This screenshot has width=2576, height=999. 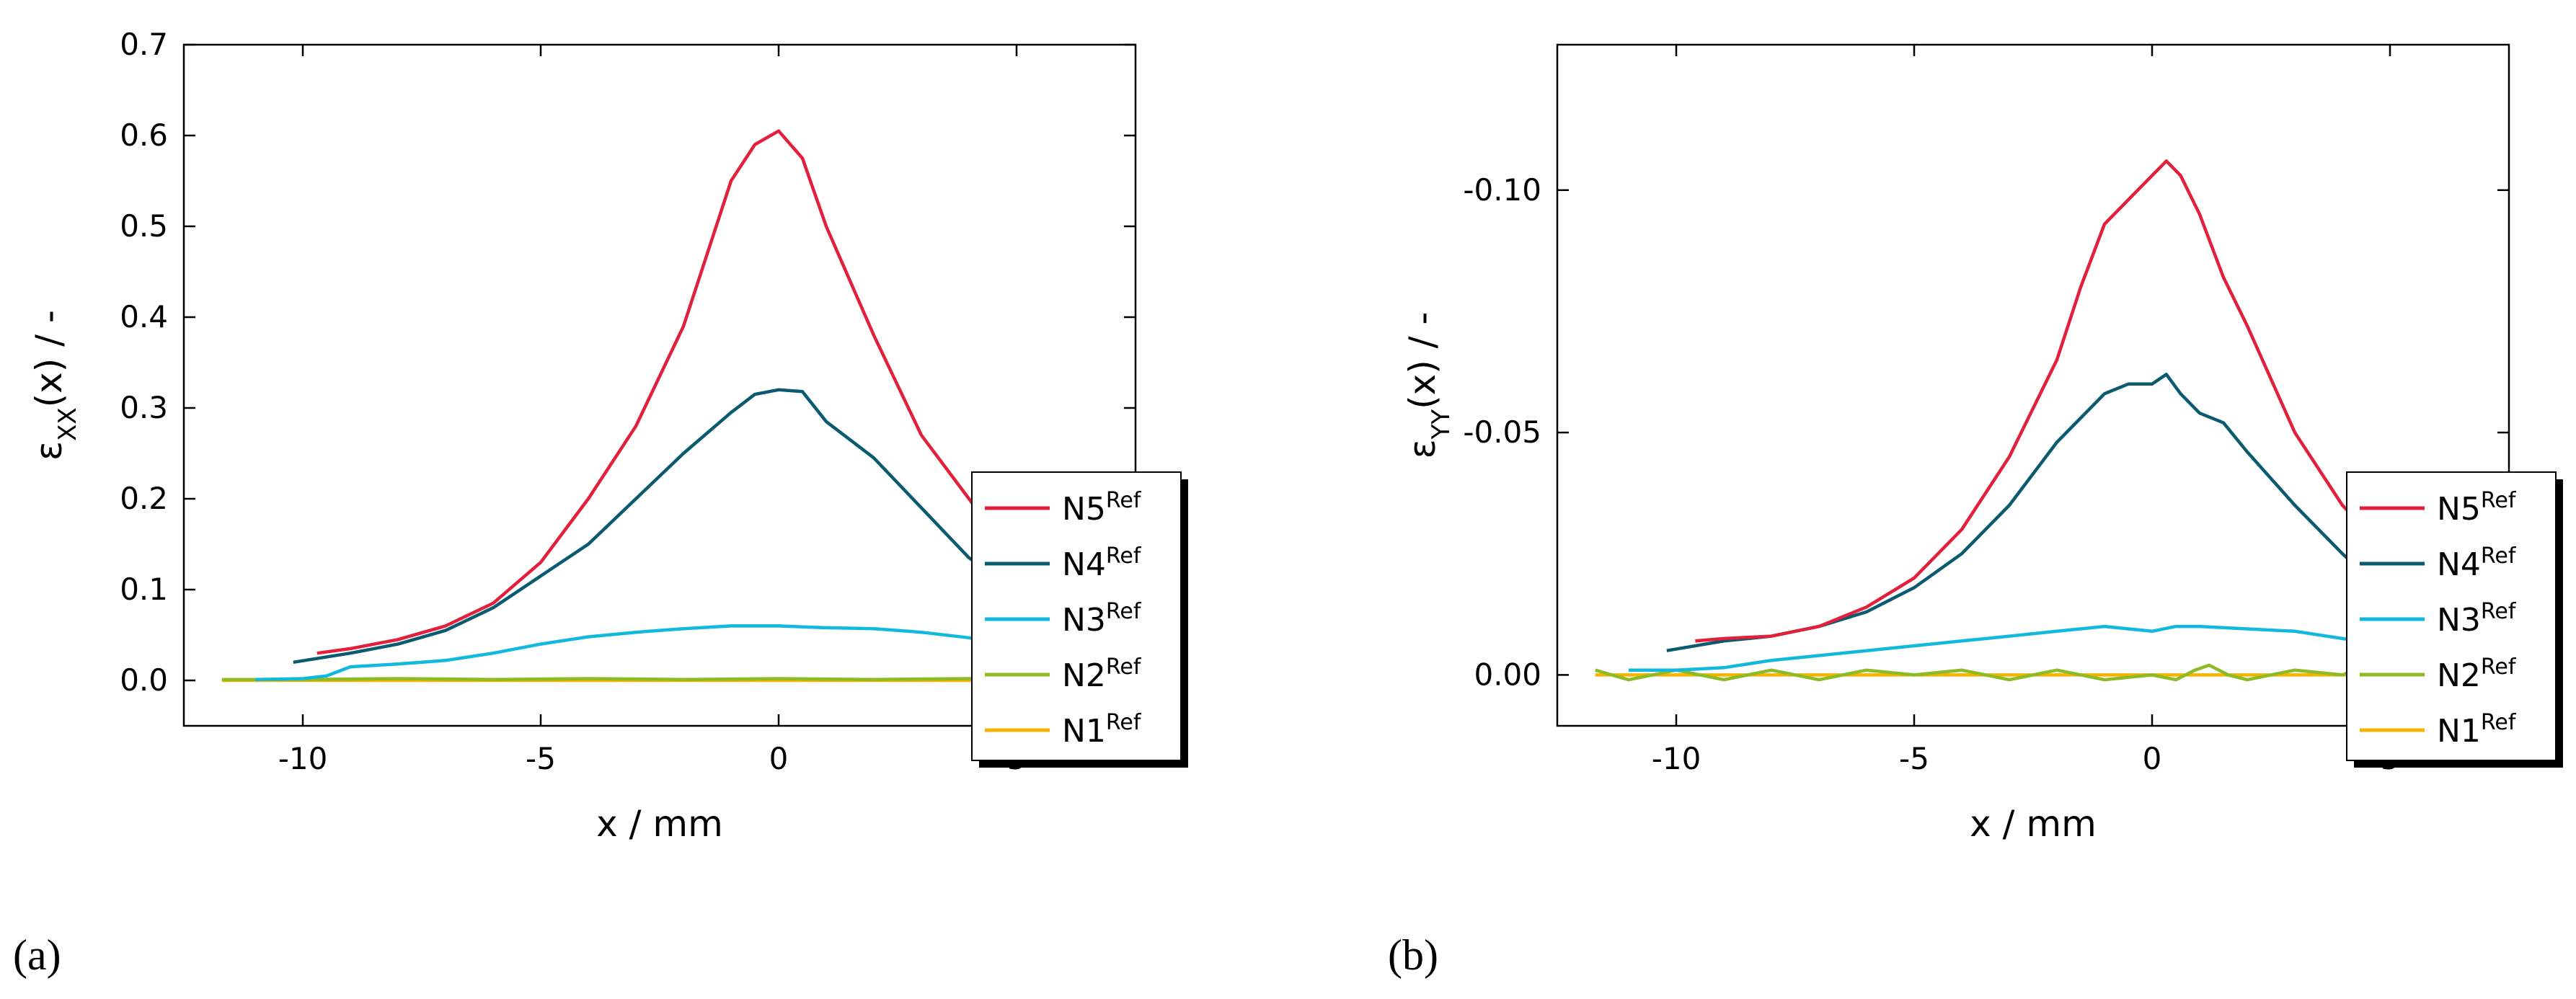 I want to click on y-tick-label: 0.0, so click(x=144, y=680).